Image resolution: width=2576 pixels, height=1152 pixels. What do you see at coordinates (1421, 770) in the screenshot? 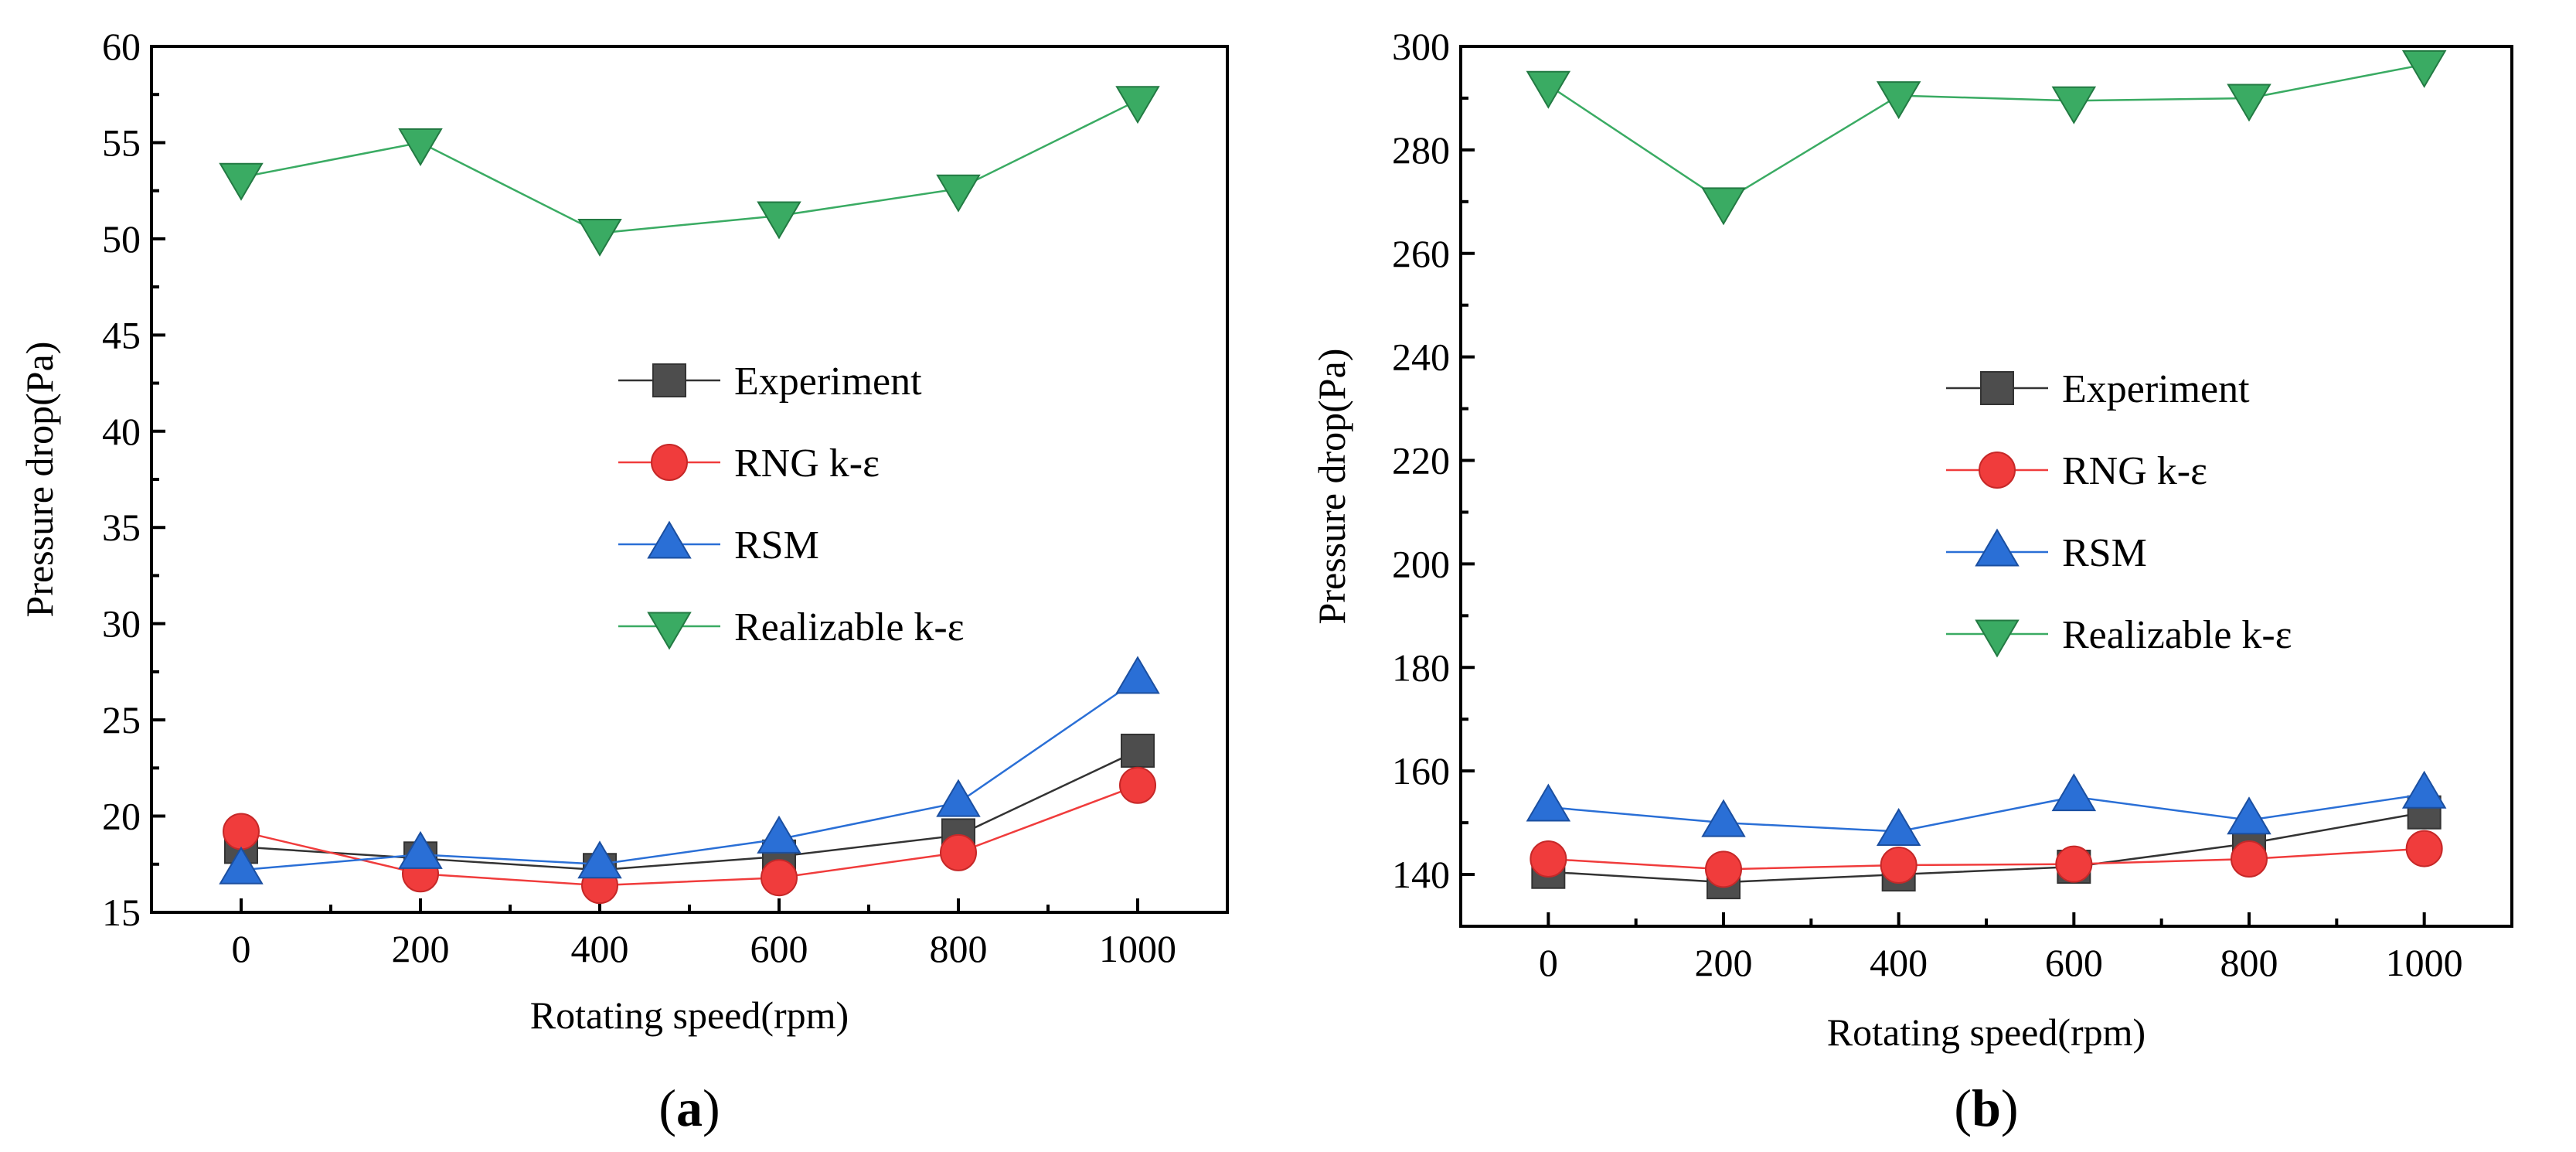
I see `y-tick-label: 160` at bounding box center [1421, 770].